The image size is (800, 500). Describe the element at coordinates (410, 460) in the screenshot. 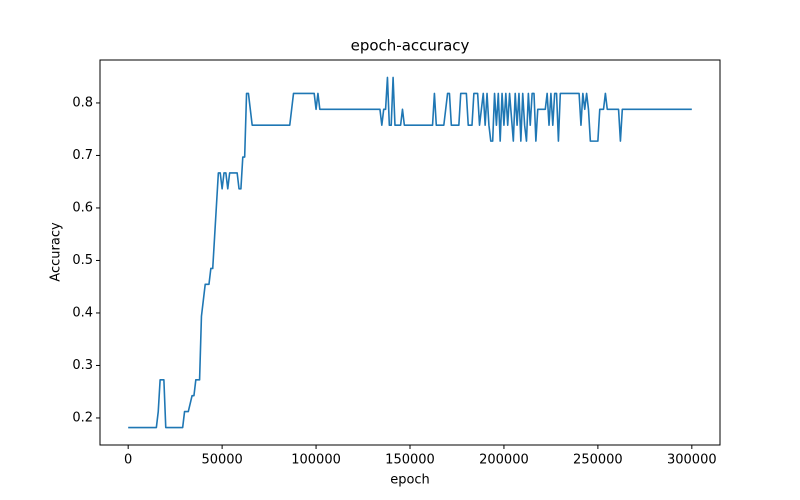

I see `x-tick-label: 150000` at that location.